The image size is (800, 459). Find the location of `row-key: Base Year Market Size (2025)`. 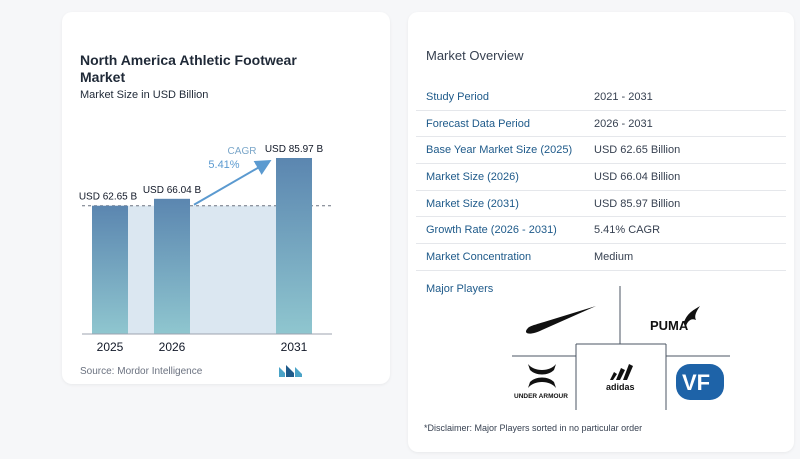

row-key: Base Year Market Size (2025) is located at coordinates (499, 150).